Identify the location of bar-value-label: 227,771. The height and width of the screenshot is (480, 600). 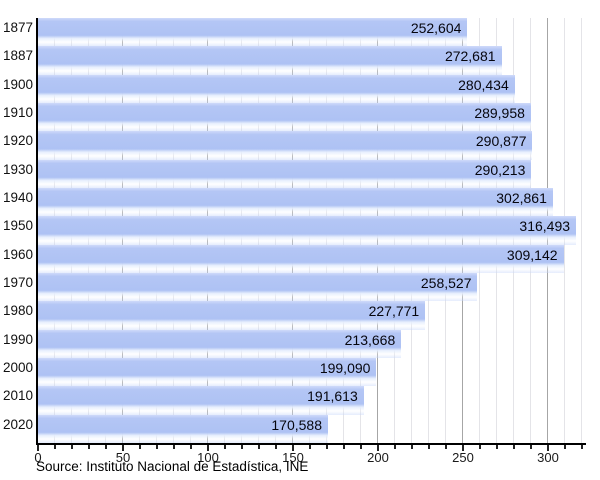
(394, 311).